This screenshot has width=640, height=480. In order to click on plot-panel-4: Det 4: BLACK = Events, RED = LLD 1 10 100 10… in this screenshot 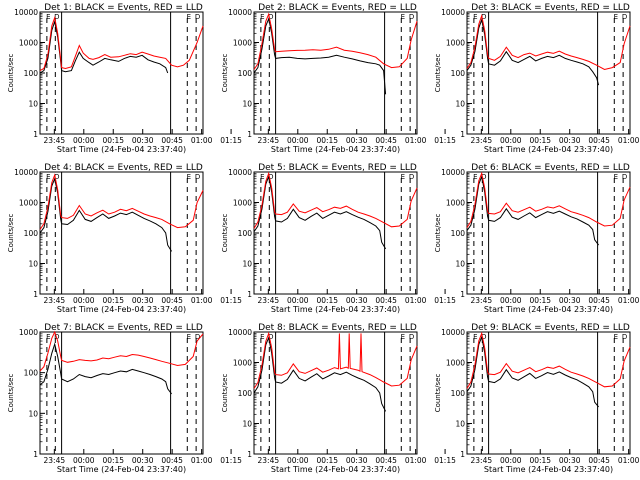, I will do `click(124, 238)`.